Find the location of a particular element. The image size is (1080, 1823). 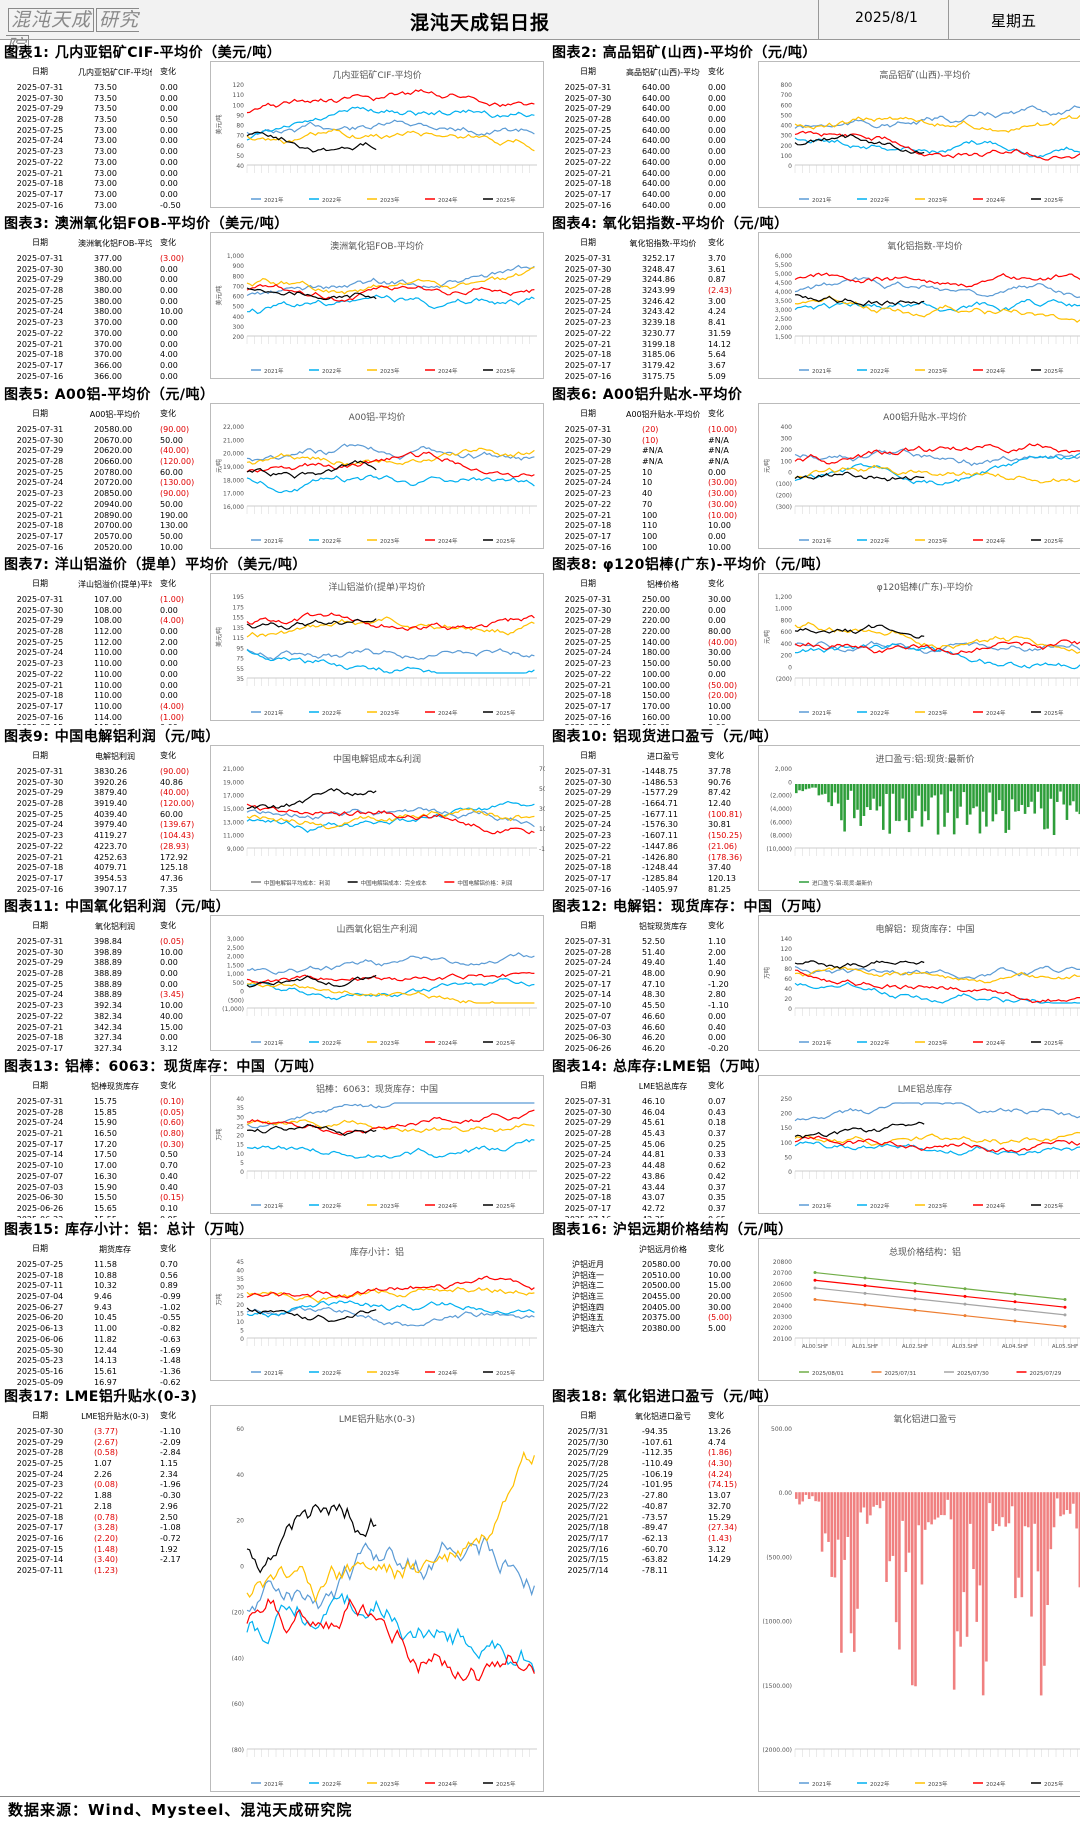

table-cell: -0.72 is located at coordinates (170, 1538).